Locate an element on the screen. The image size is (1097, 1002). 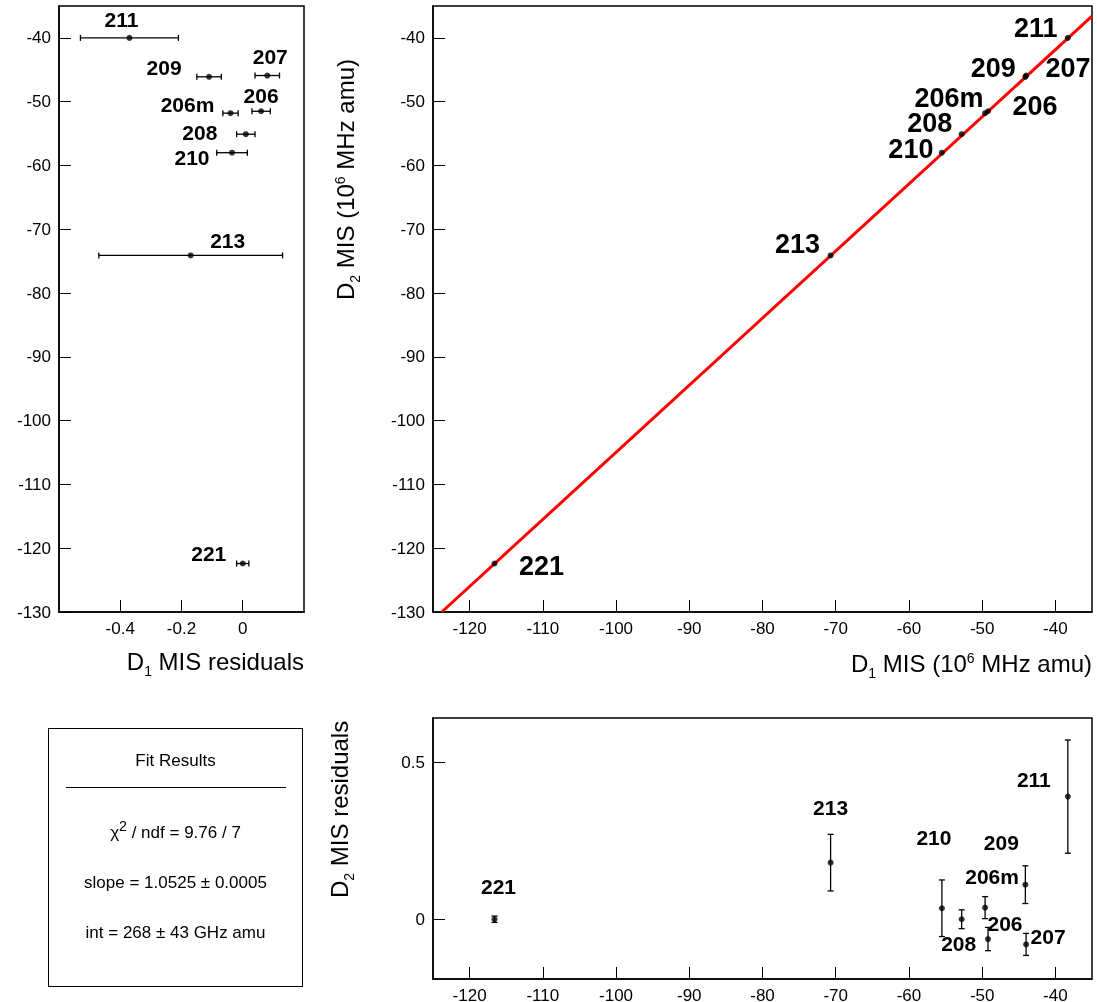
y-tick-label: 0 is located at coordinates (420, 919).